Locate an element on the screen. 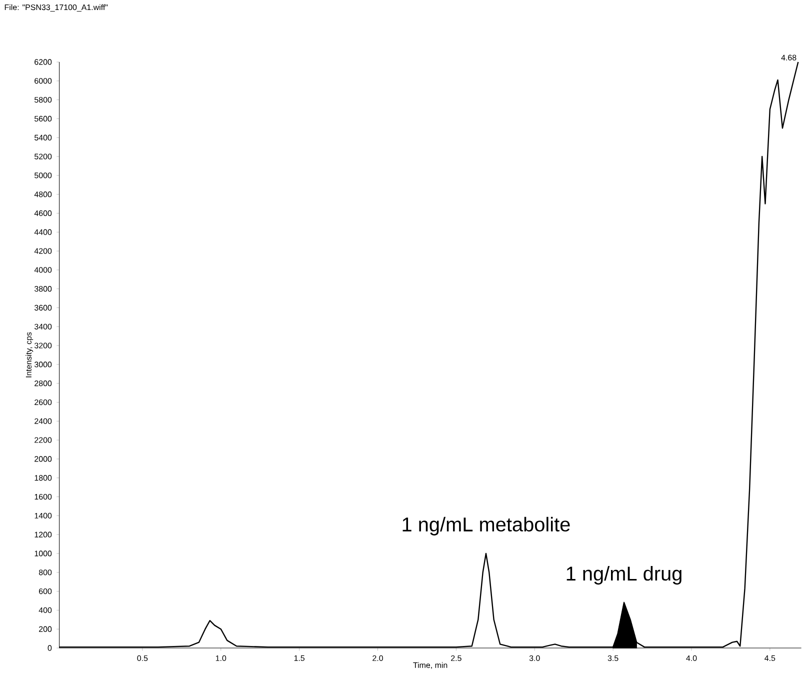 The width and height of the screenshot is (806, 698). annotation: 1 ng/mL drug is located at coordinates (624, 575).